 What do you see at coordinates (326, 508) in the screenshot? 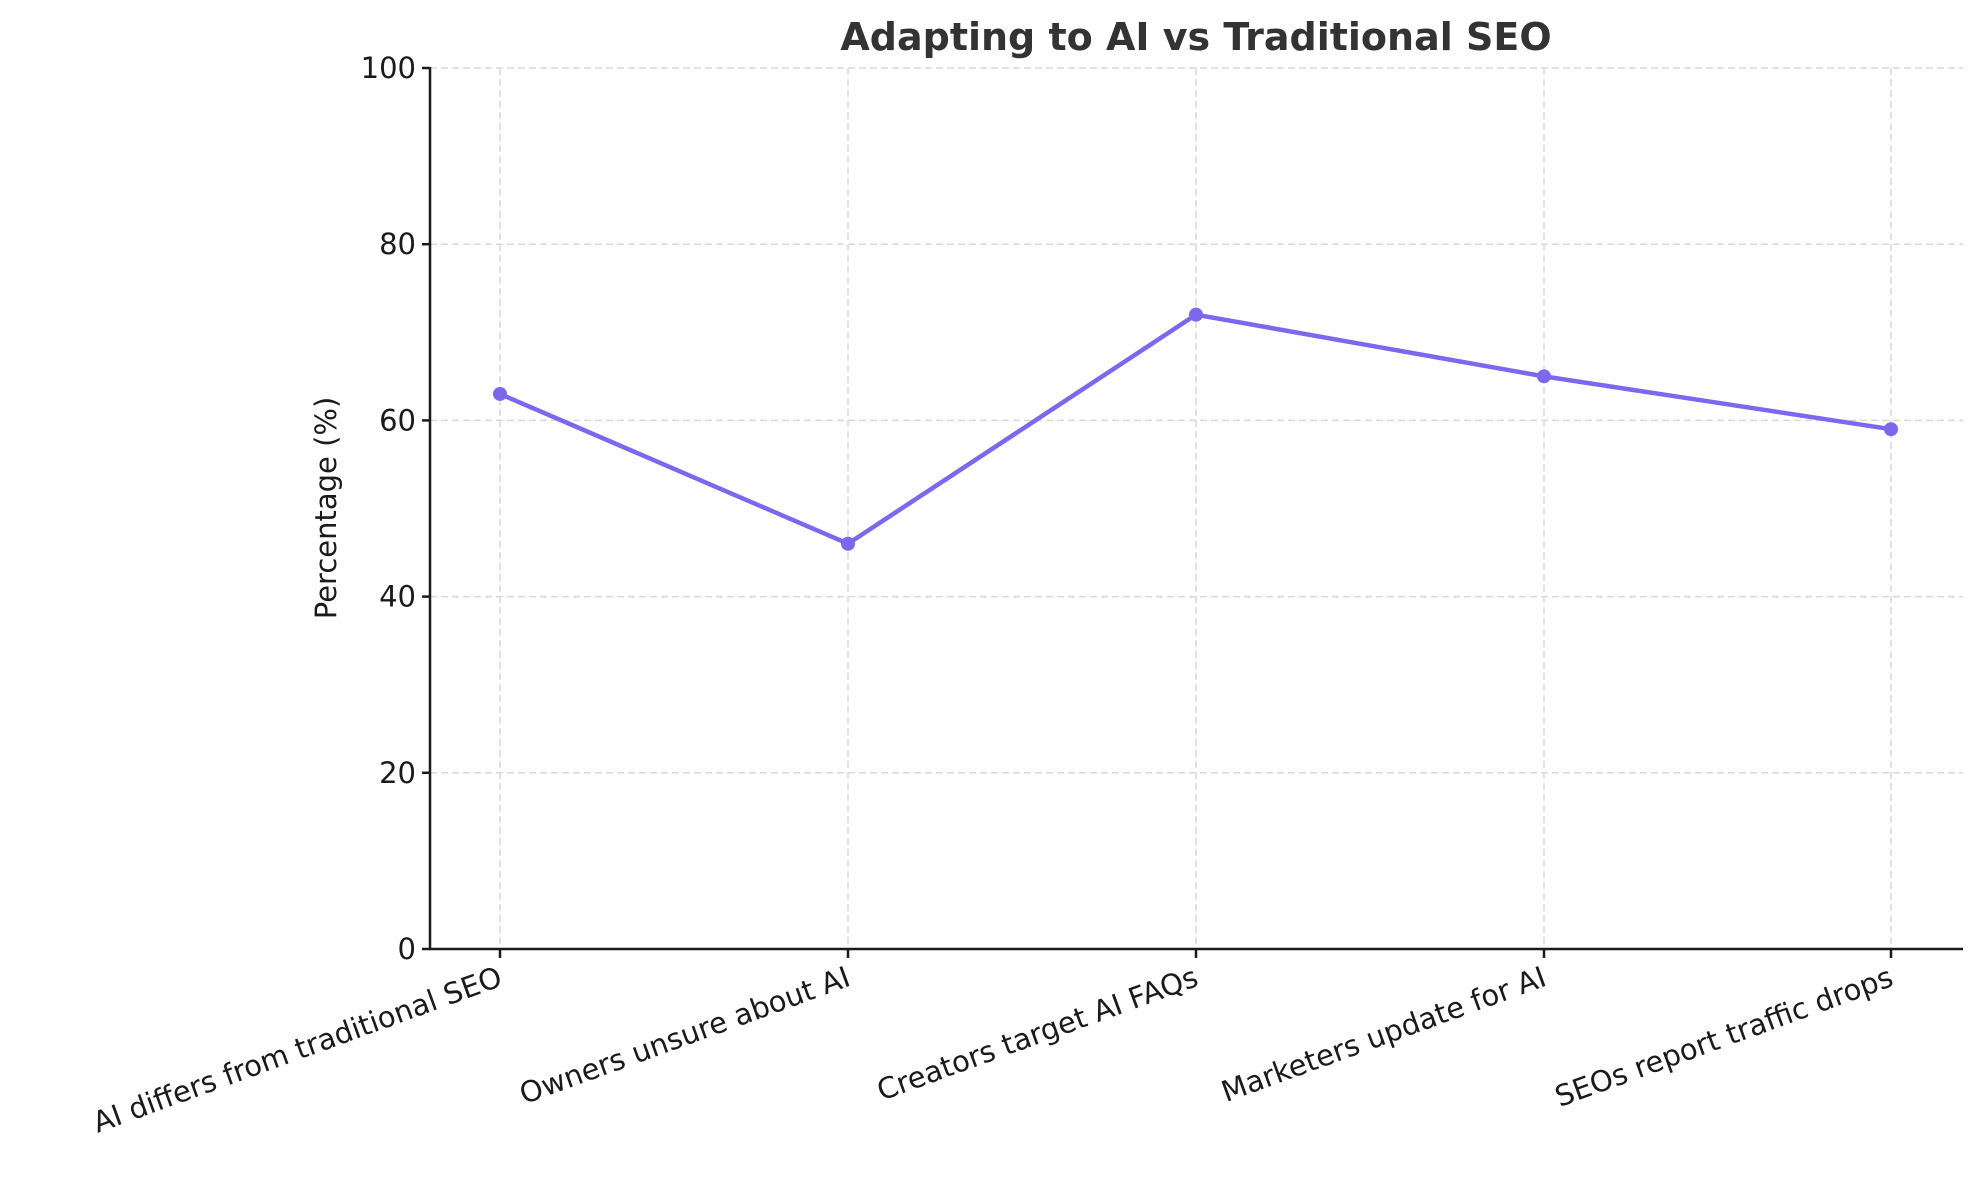
I see `y-axis-label: Percentage (%)` at bounding box center [326, 508].